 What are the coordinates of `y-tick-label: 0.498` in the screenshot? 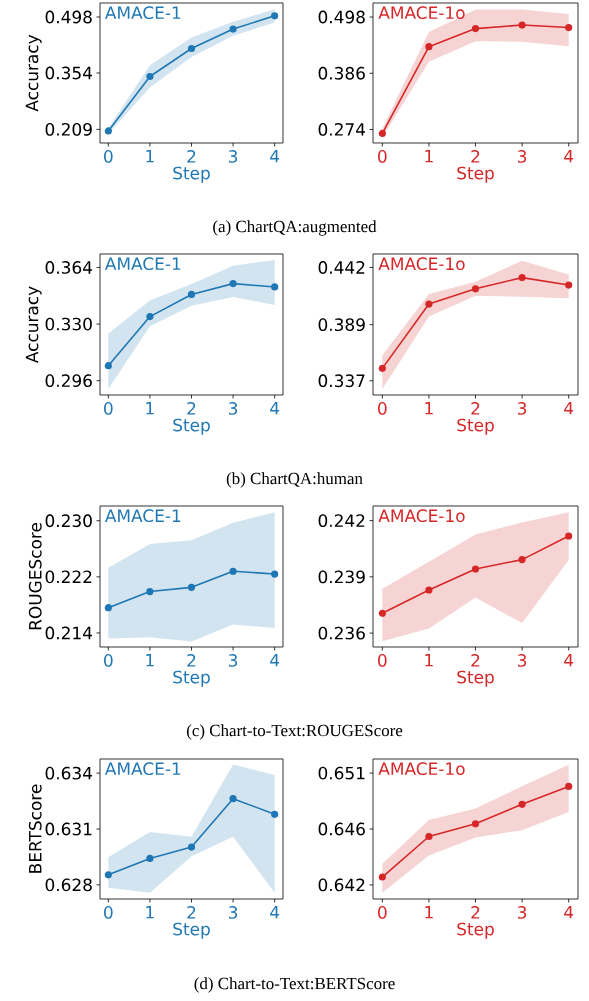 It's located at (68, 17).